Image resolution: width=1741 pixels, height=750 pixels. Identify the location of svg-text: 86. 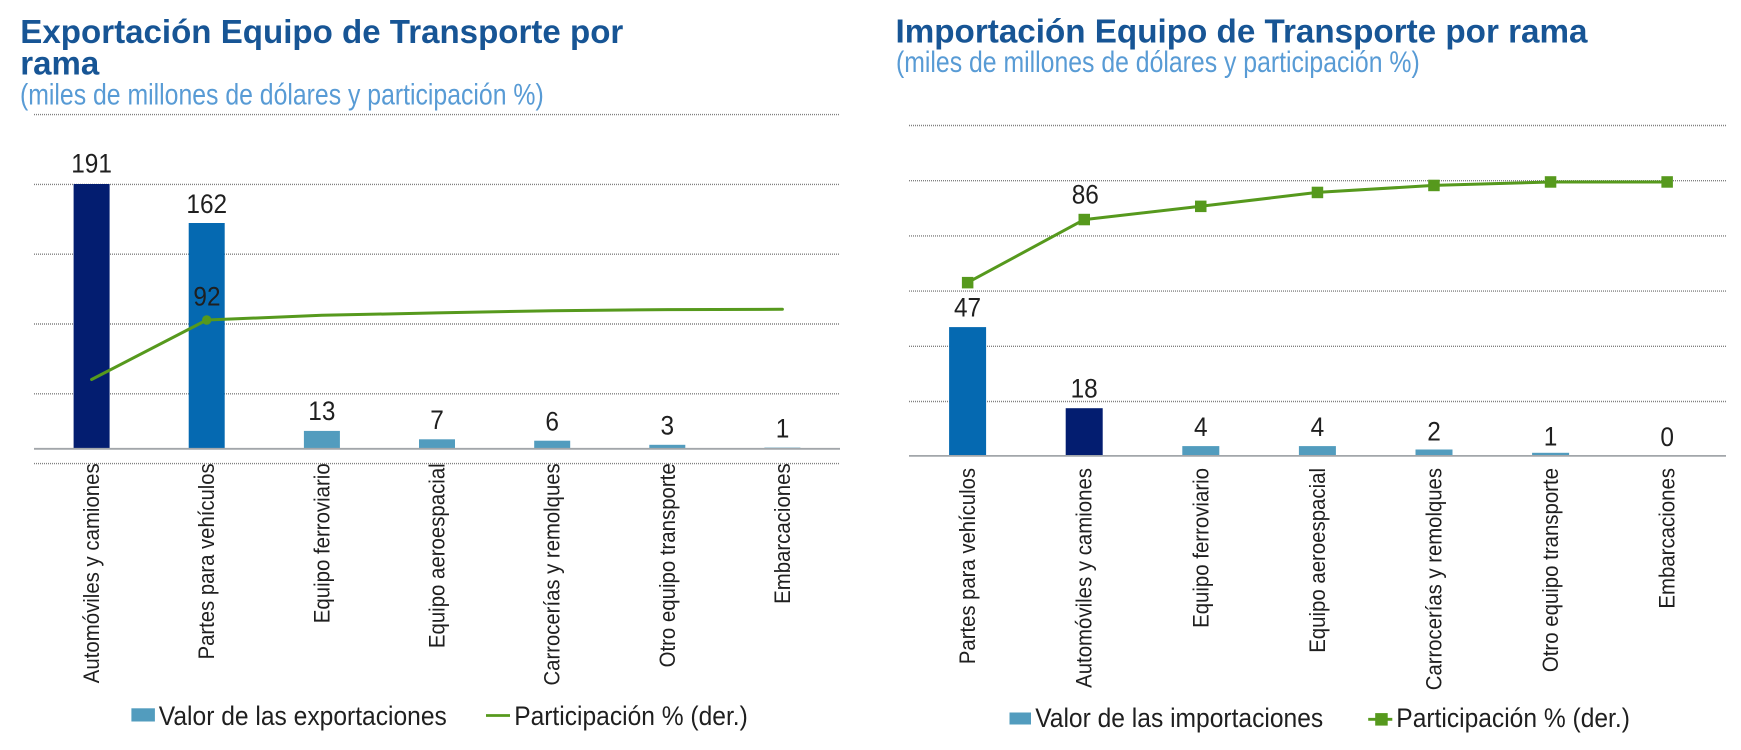
(1085, 195).